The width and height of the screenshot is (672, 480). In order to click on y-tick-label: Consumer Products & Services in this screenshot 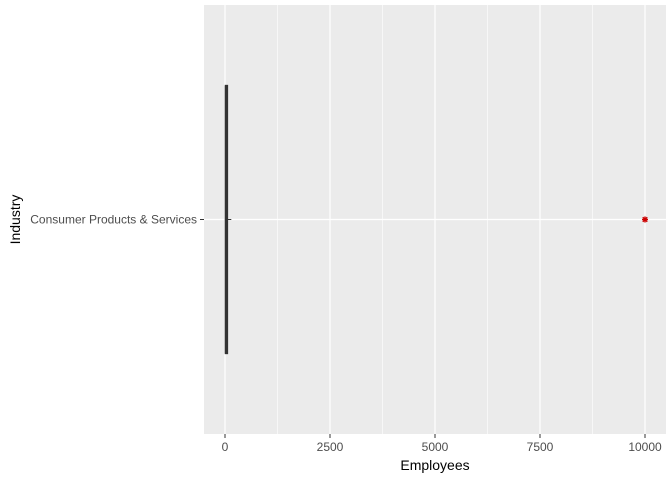, I will do `click(113, 220)`.